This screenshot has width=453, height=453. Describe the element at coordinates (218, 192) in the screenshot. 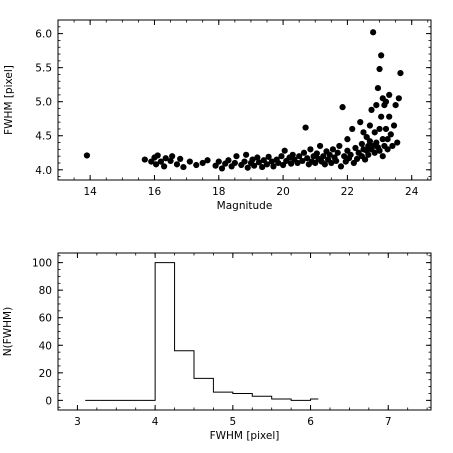

I see `x-tick-label: 18` at that location.